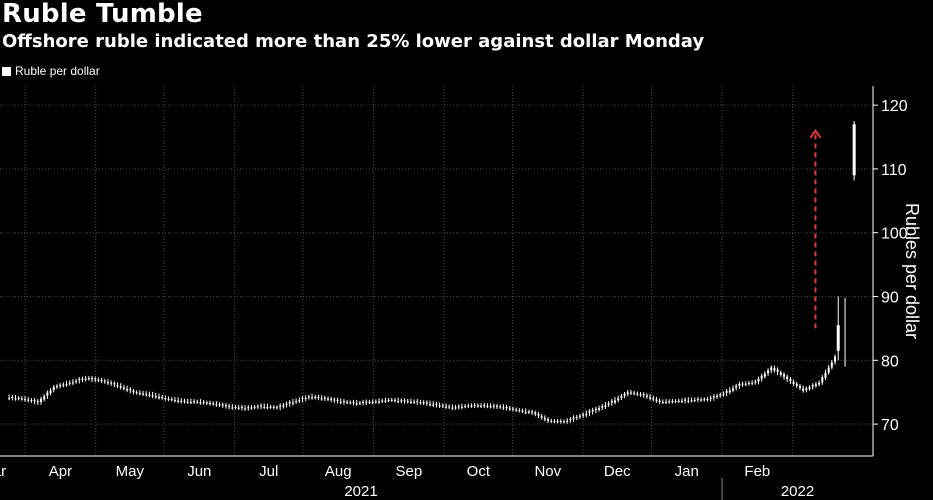 This screenshot has height=500, width=933. What do you see at coordinates (479, 471) in the screenshot?
I see `x-tick-label: Oct` at bounding box center [479, 471].